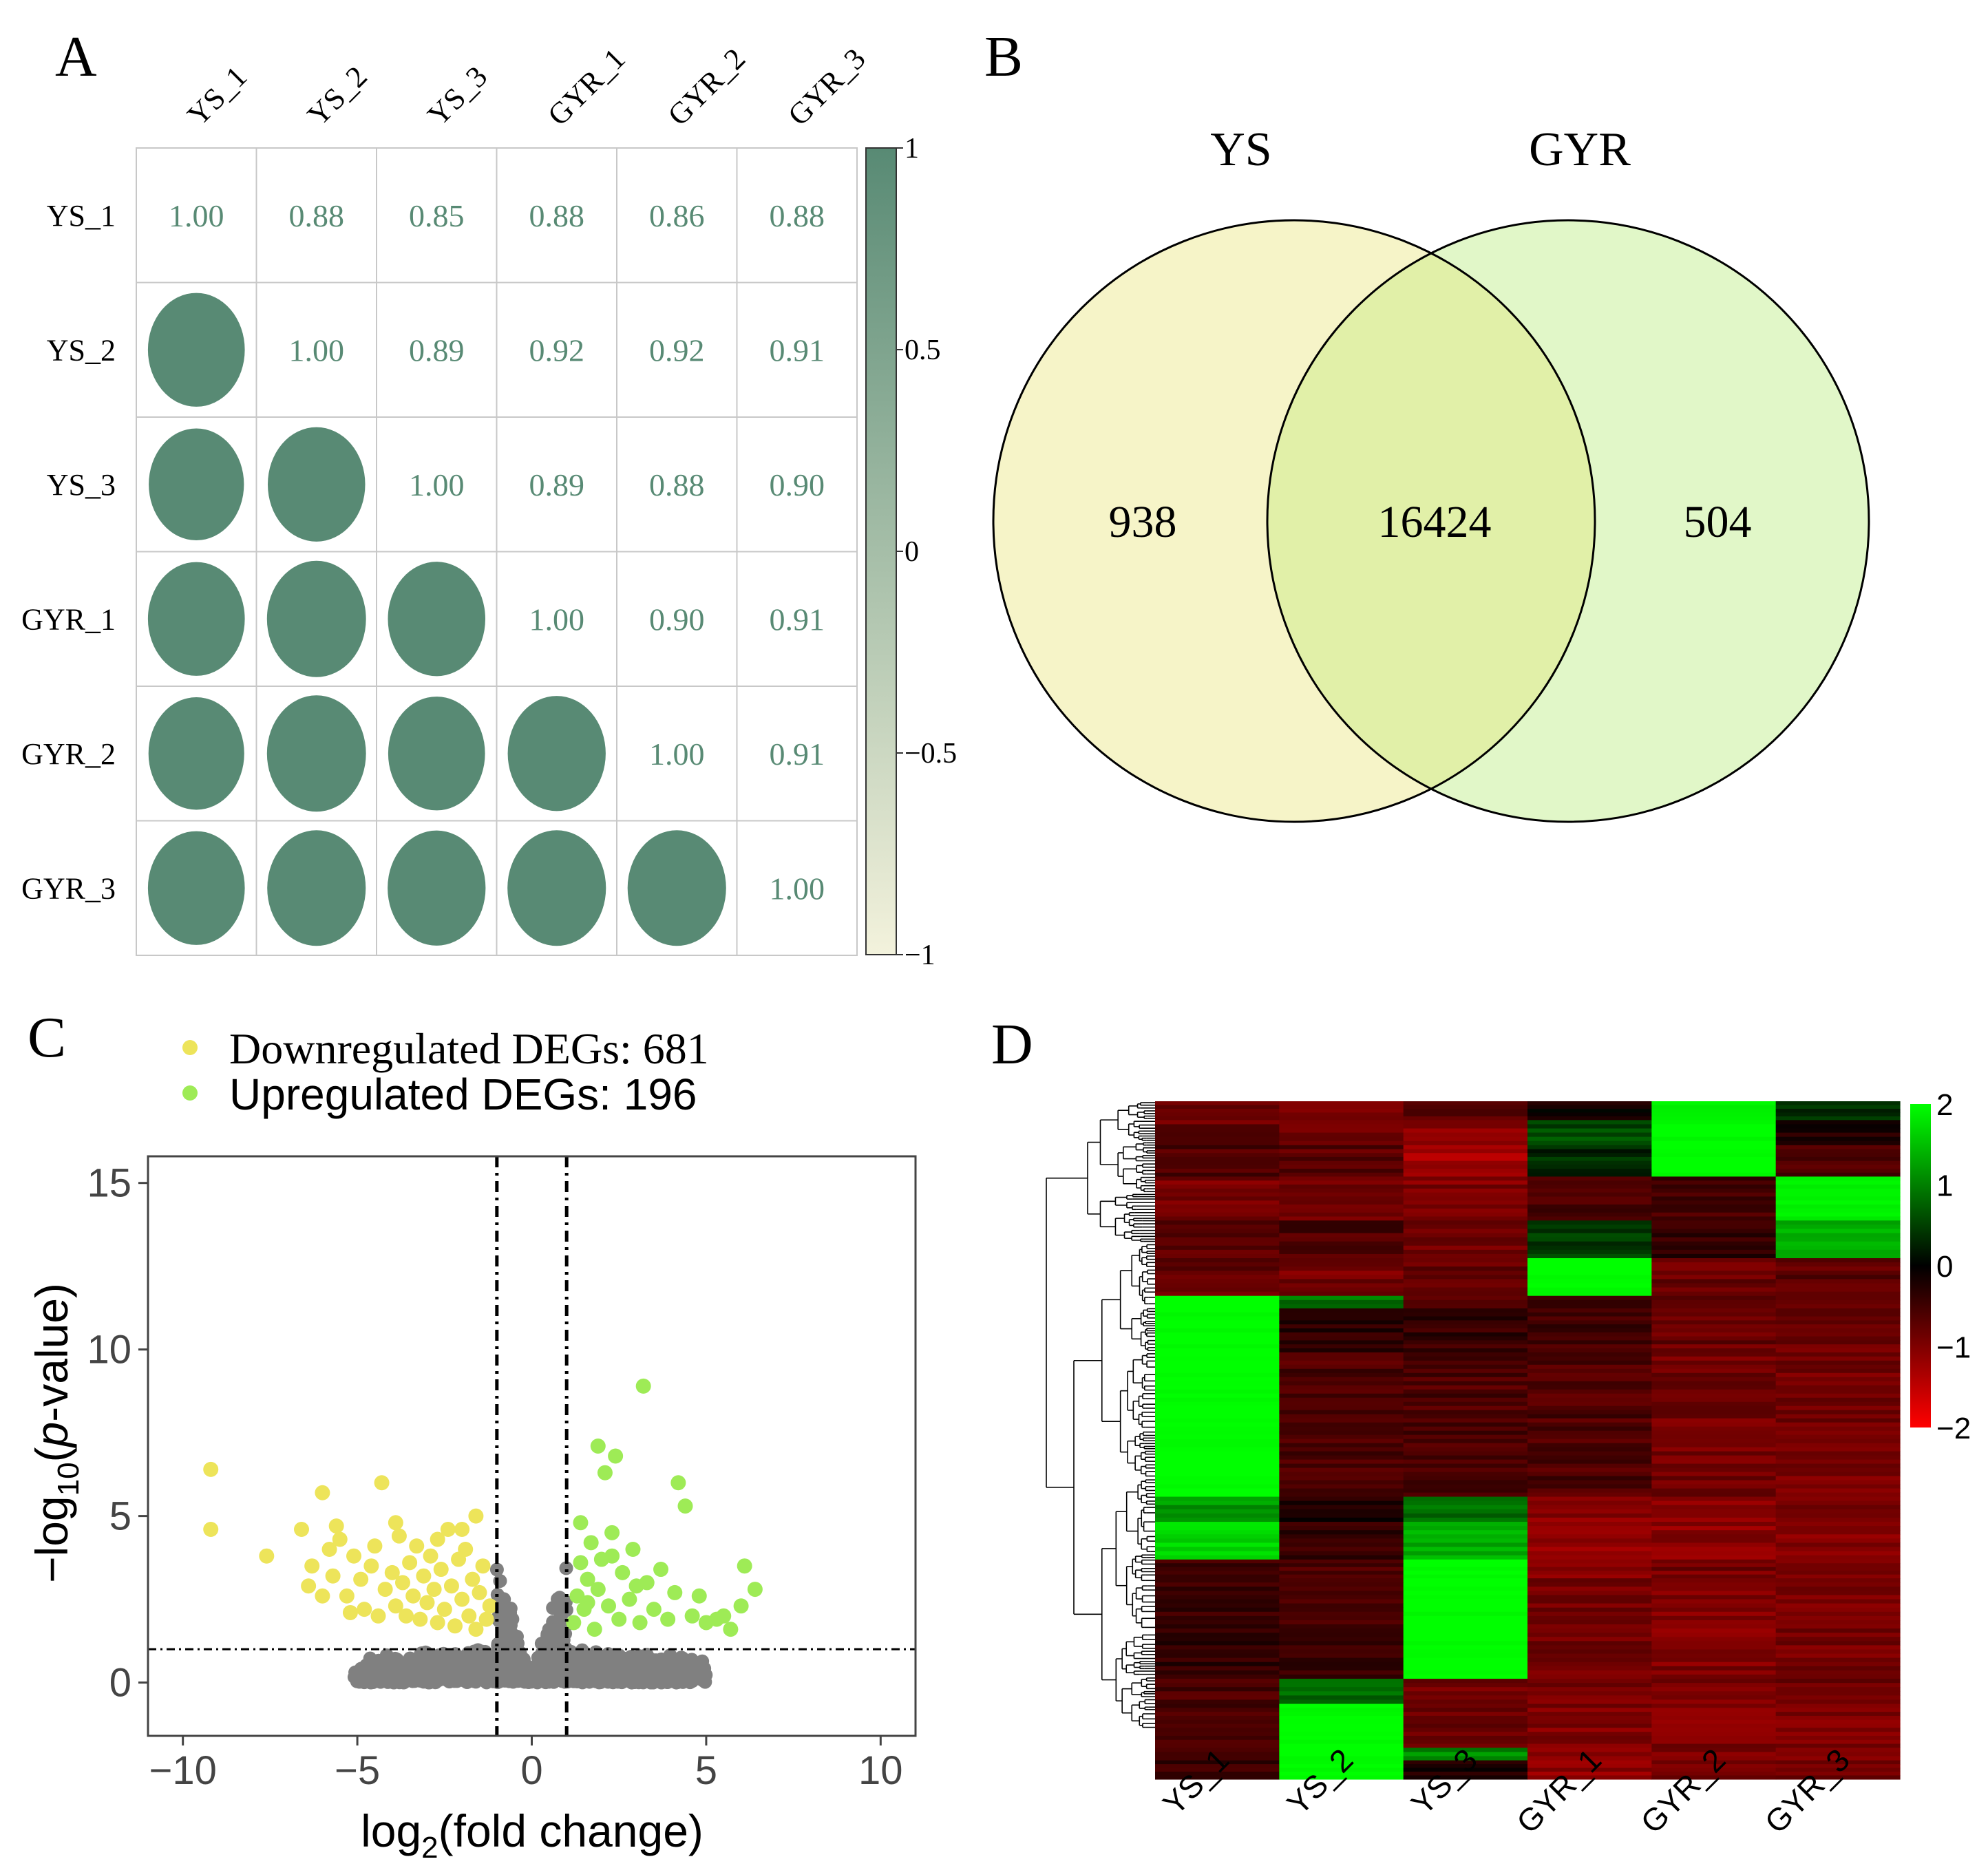 This screenshot has height=1868, width=1988. I want to click on column-label: YS_3, so click(457, 97).